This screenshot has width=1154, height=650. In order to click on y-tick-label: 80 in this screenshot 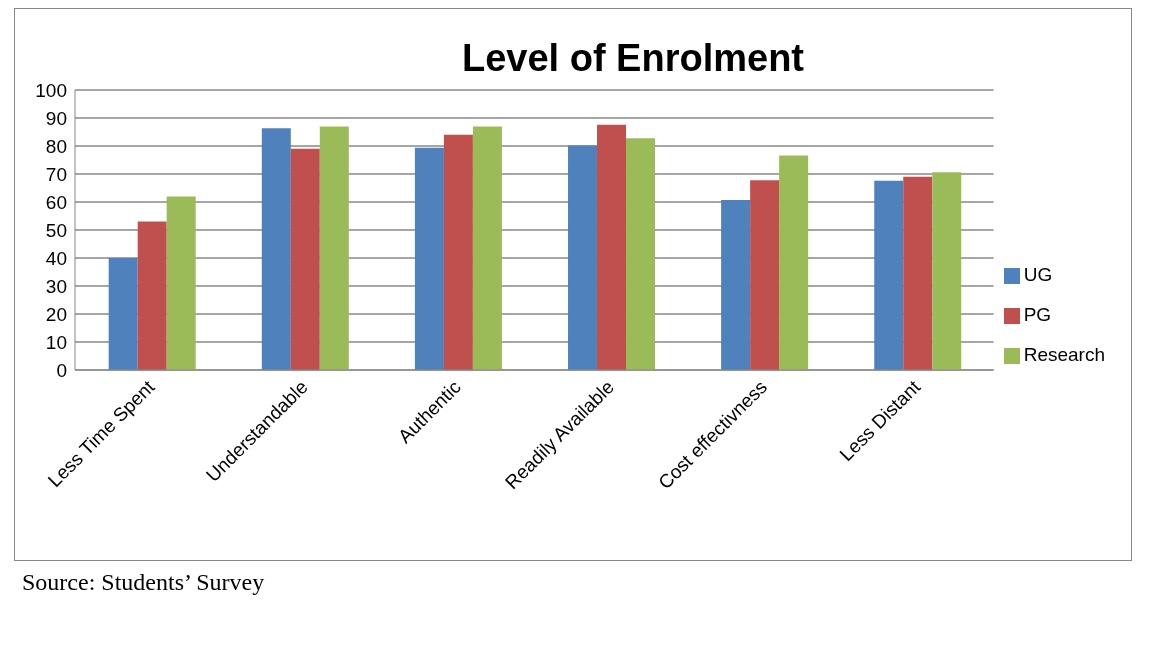, I will do `click(56, 146)`.